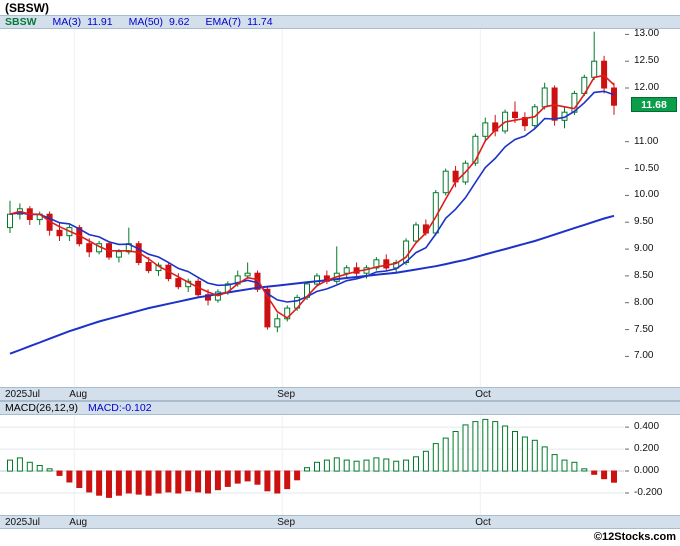  What do you see at coordinates (67, 22) in the screenshot?
I see `legend-ma3-label: MA(3)` at bounding box center [67, 22].